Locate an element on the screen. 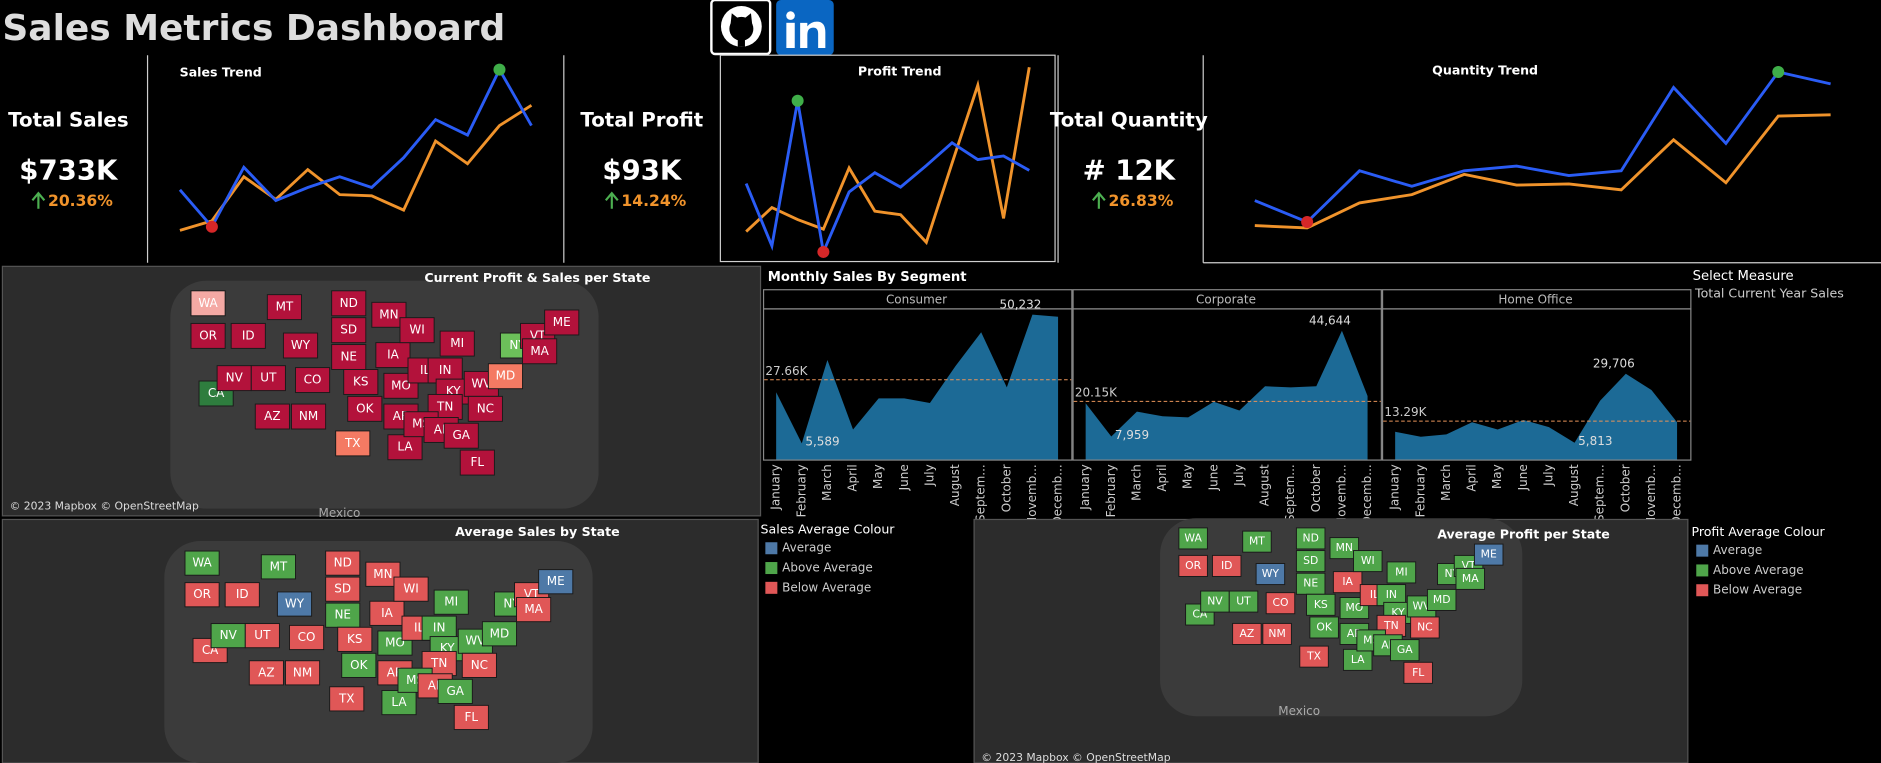 The image size is (1881, 763). x-tick-label: June is located at coordinates (1523, 477).